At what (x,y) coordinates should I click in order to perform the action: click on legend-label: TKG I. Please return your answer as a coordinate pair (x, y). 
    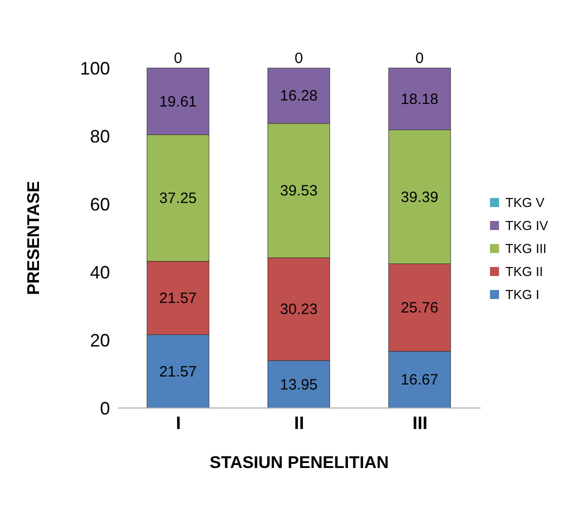
    Looking at the image, I should click on (522, 294).